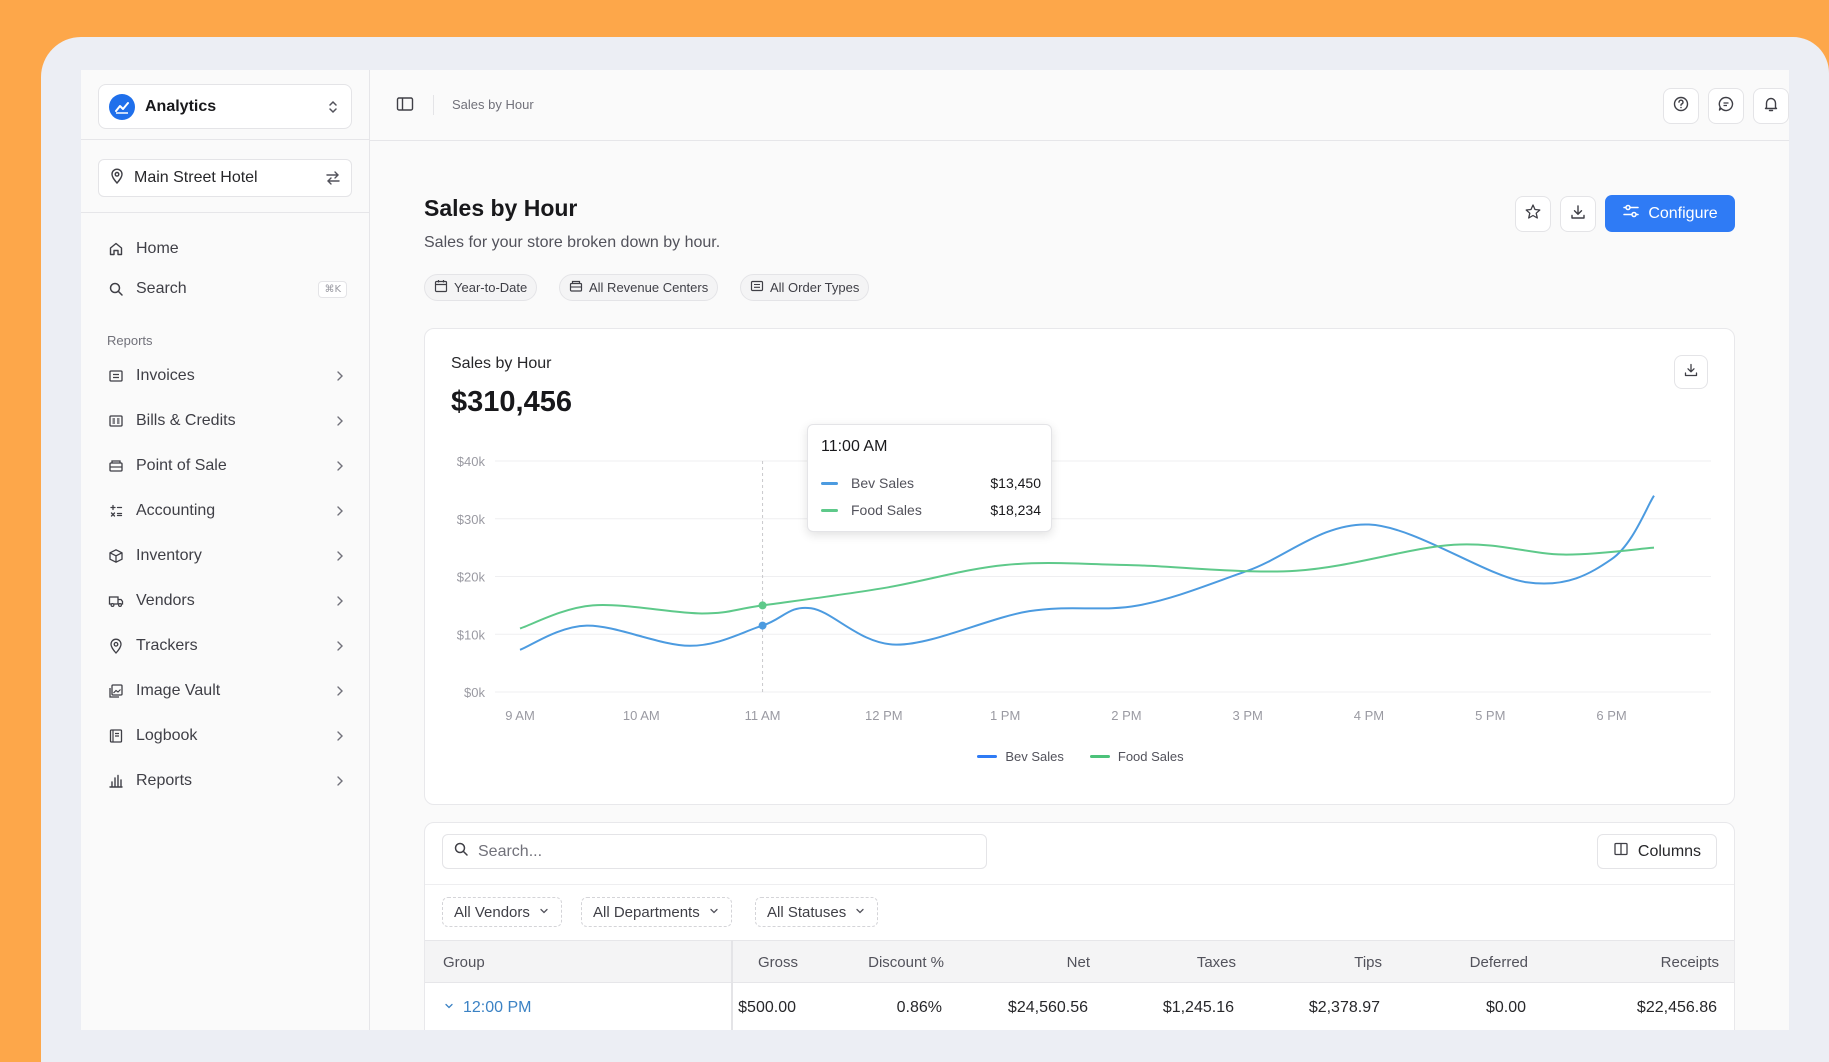 The width and height of the screenshot is (1829, 1062). What do you see at coordinates (491, 287) in the screenshot?
I see `chip-label: Year-to-Date` at bounding box center [491, 287].